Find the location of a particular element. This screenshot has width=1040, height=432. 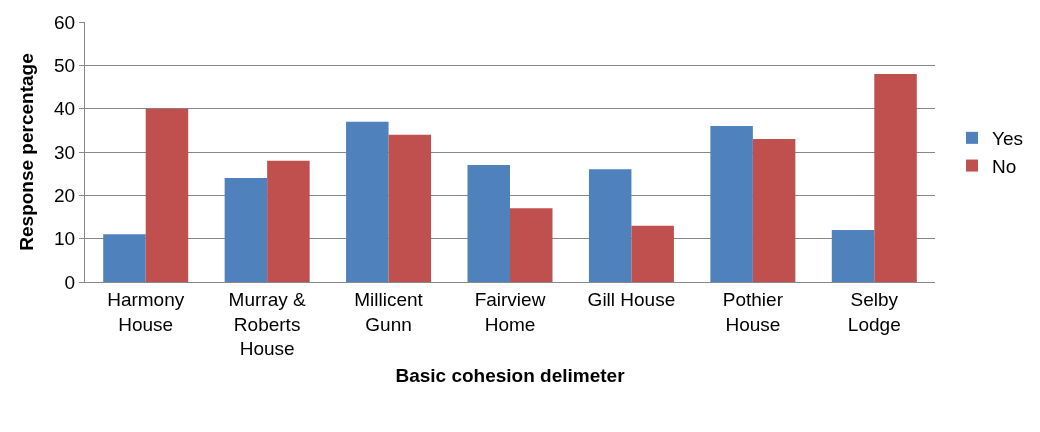

y-tick-label: 30 is located at coordinates (65, 152).